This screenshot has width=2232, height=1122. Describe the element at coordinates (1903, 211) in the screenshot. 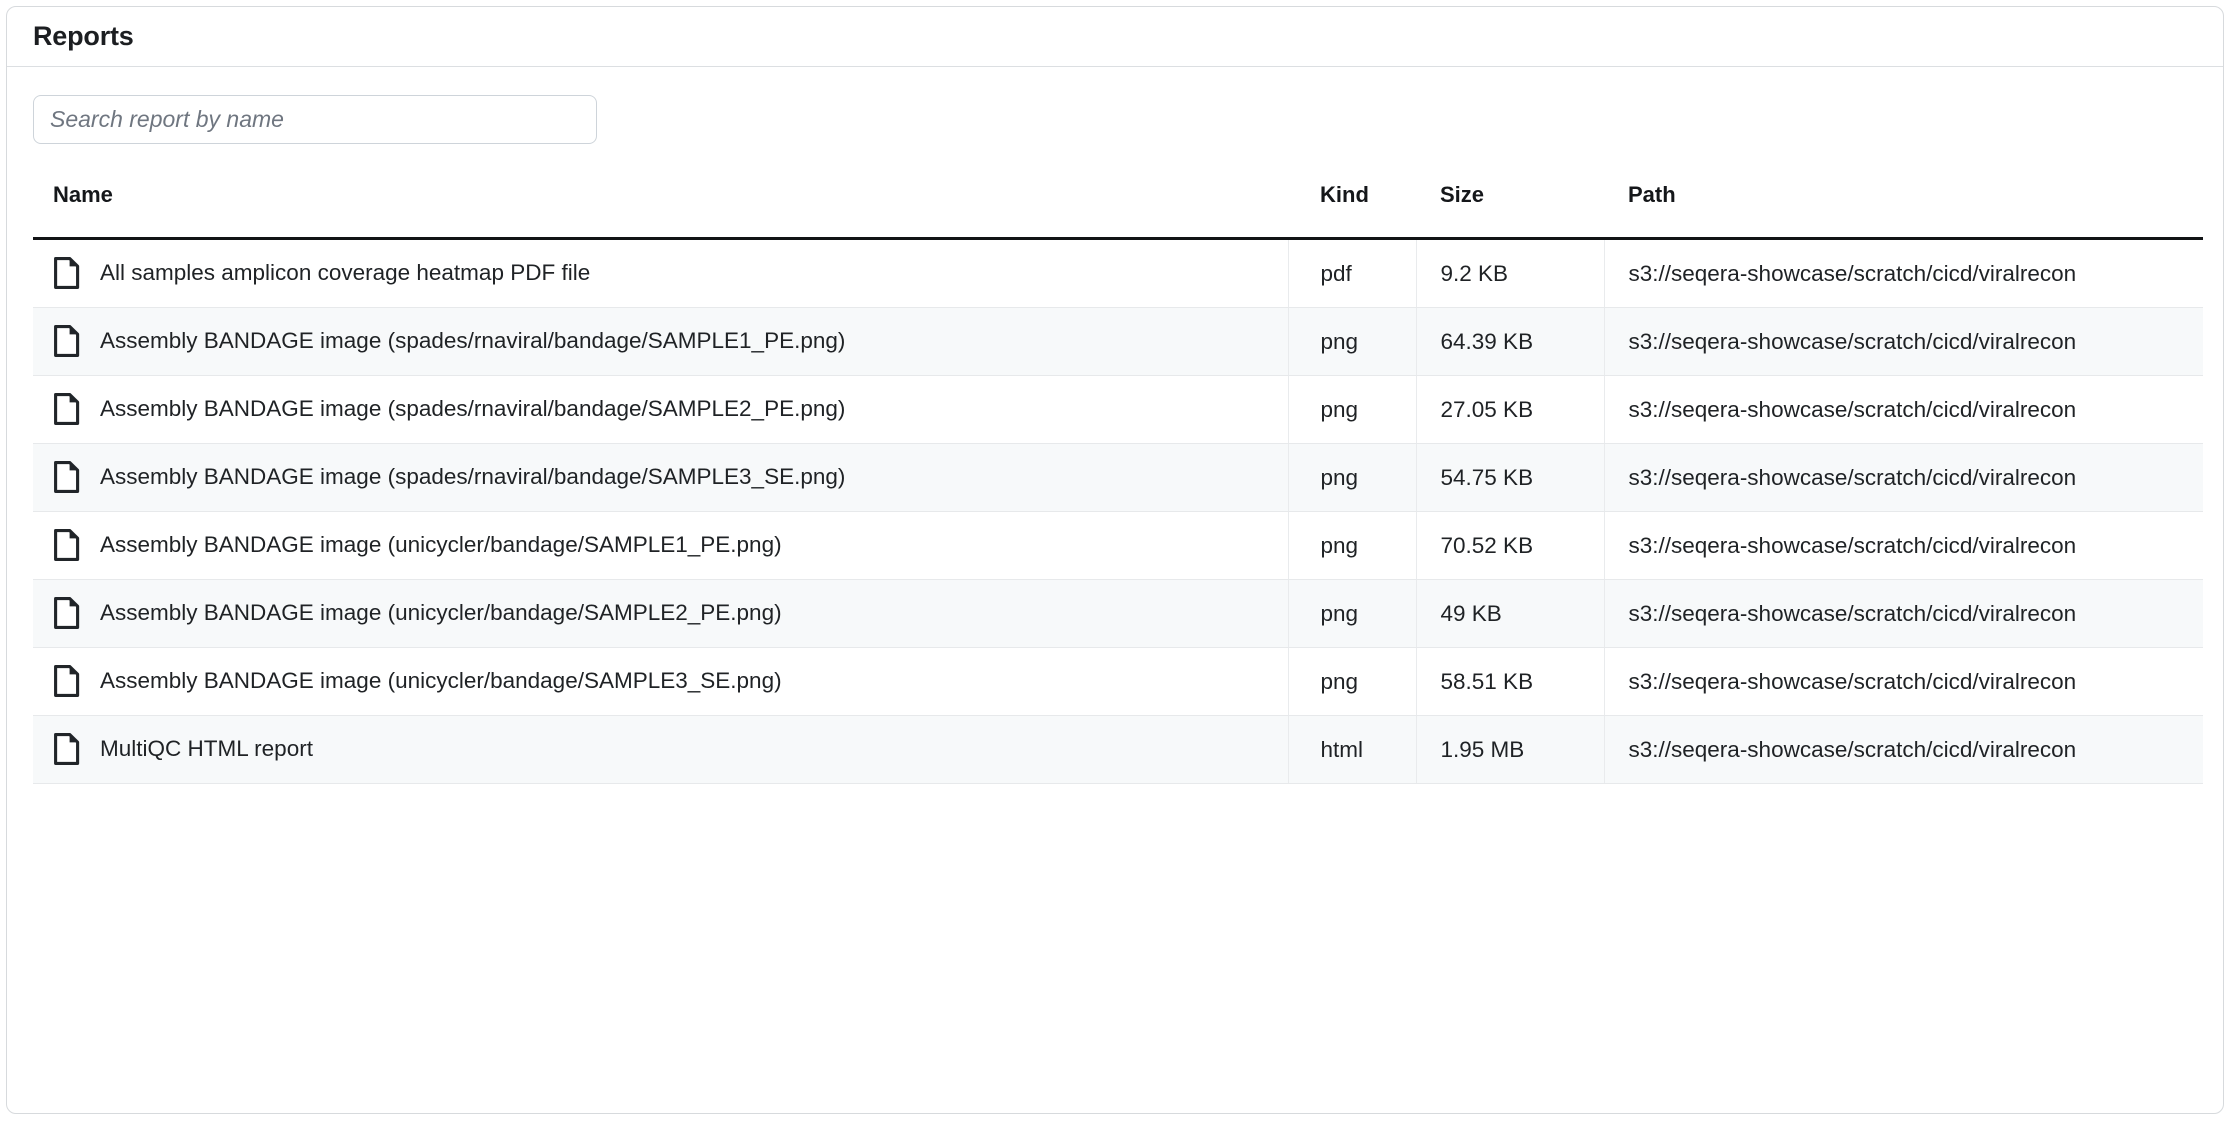

I see `column-header-path: Path` at that location.